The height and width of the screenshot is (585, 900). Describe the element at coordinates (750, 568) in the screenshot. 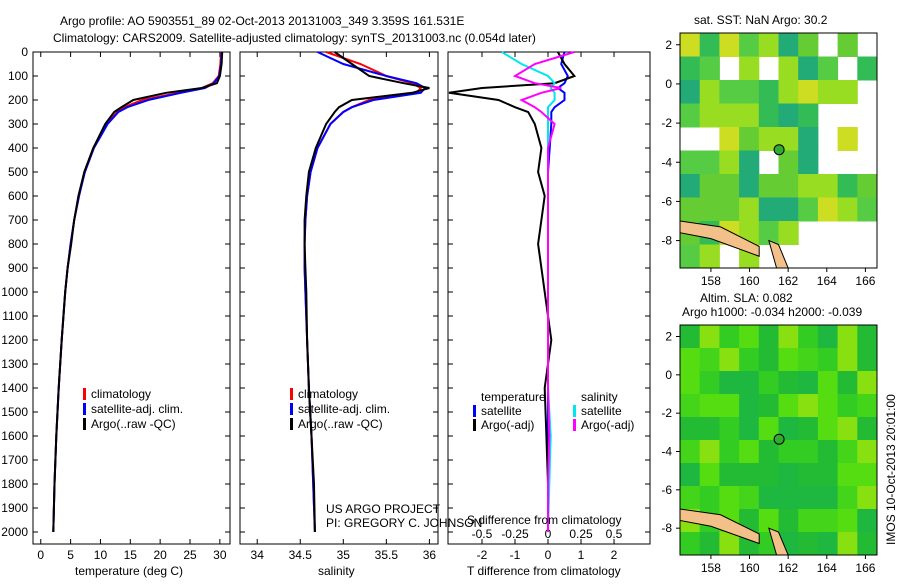

I see `x-tick-label: 160` at that location.